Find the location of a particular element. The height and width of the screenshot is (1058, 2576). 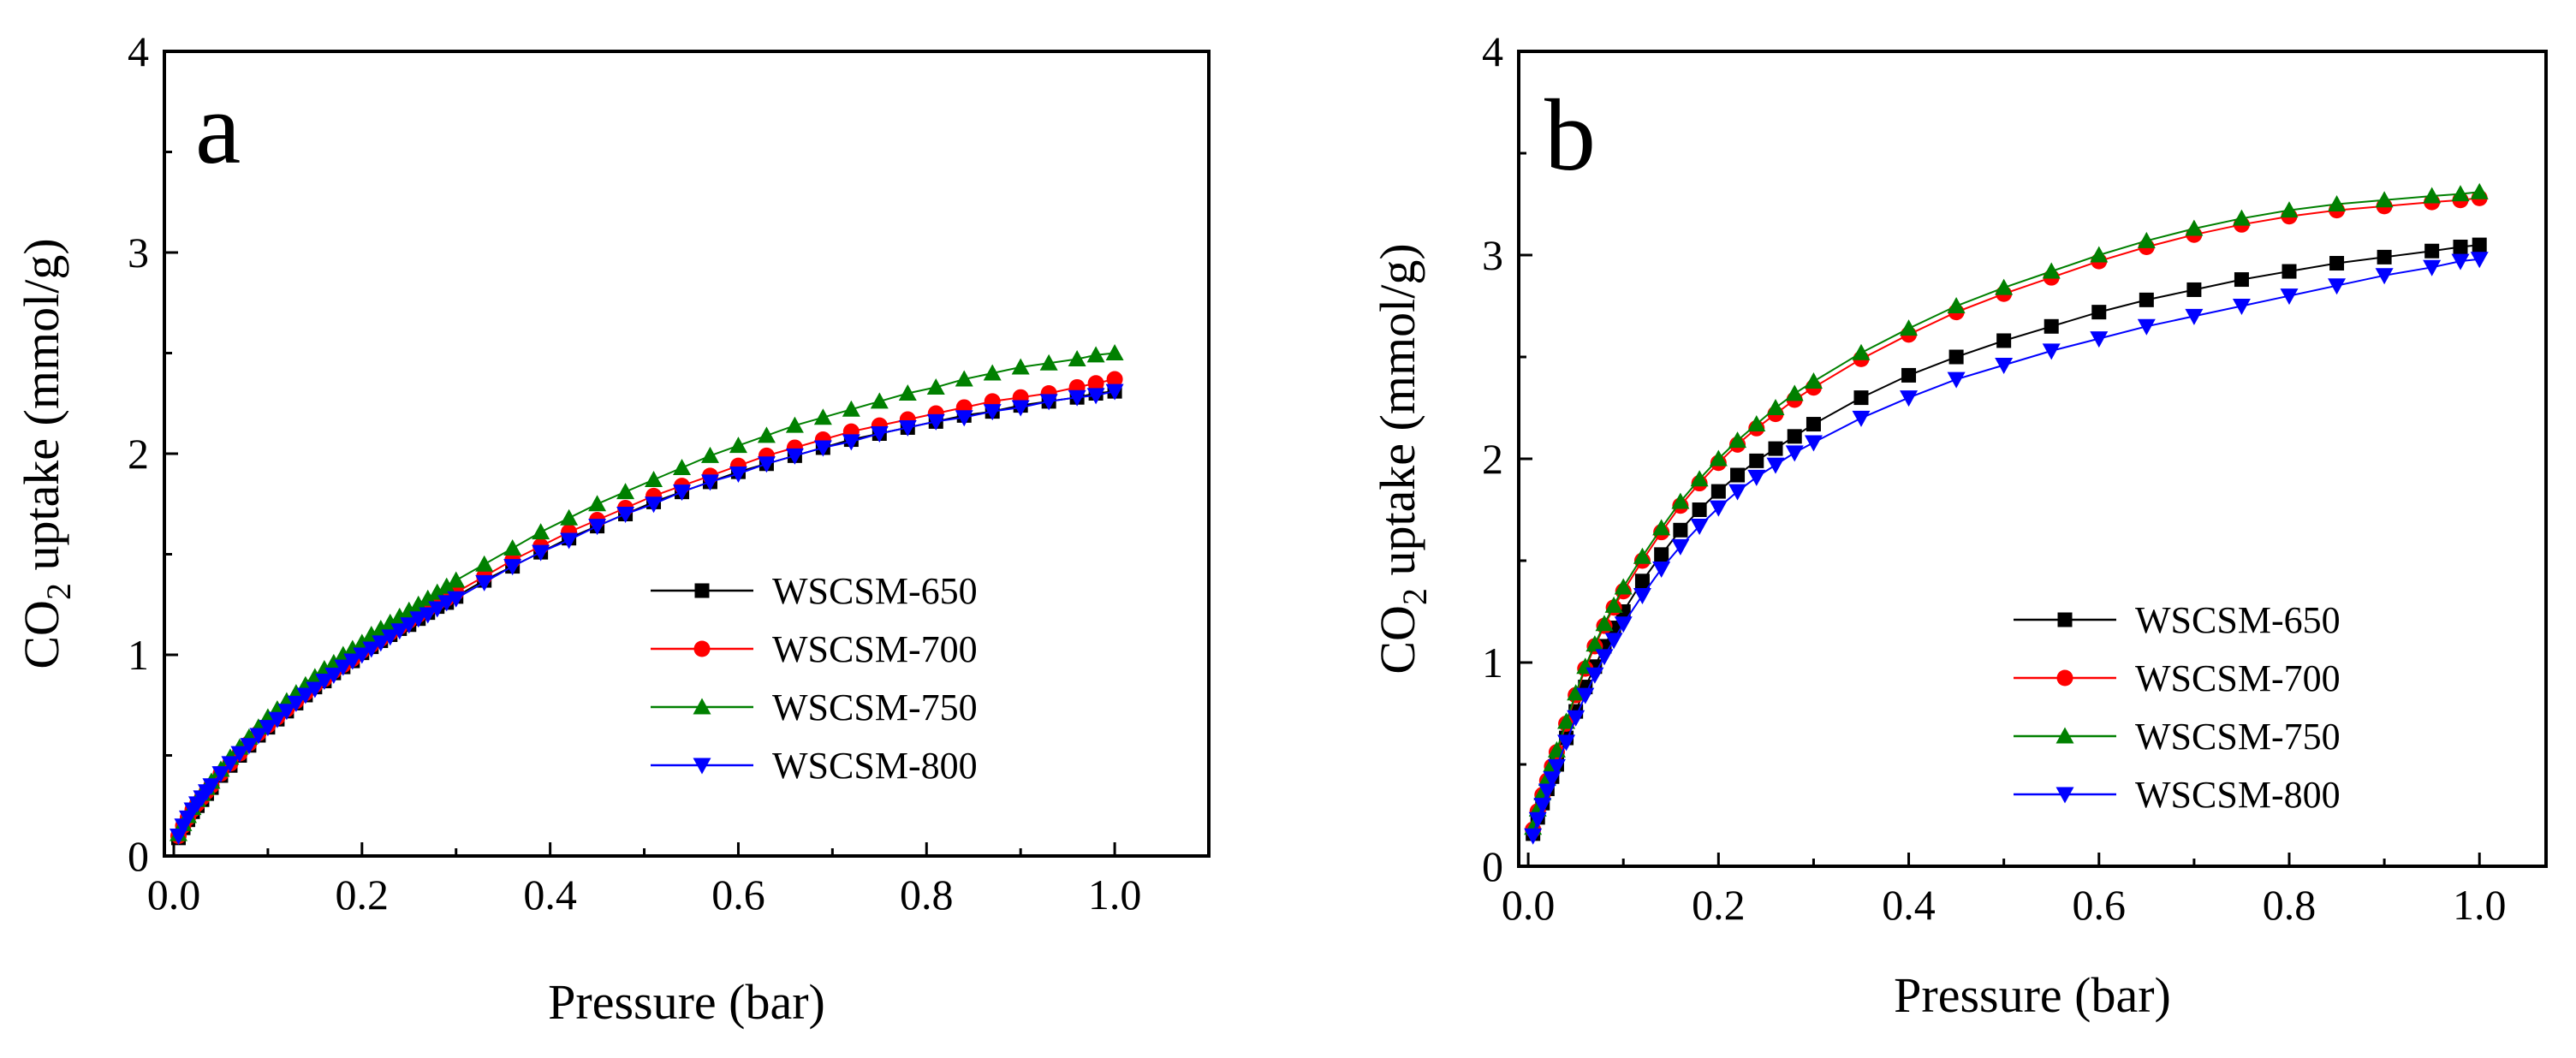

x-ticks-a: 0.0 0.2 0.4 0.6 0.8 1.0 is located at coordinates (645, 880).